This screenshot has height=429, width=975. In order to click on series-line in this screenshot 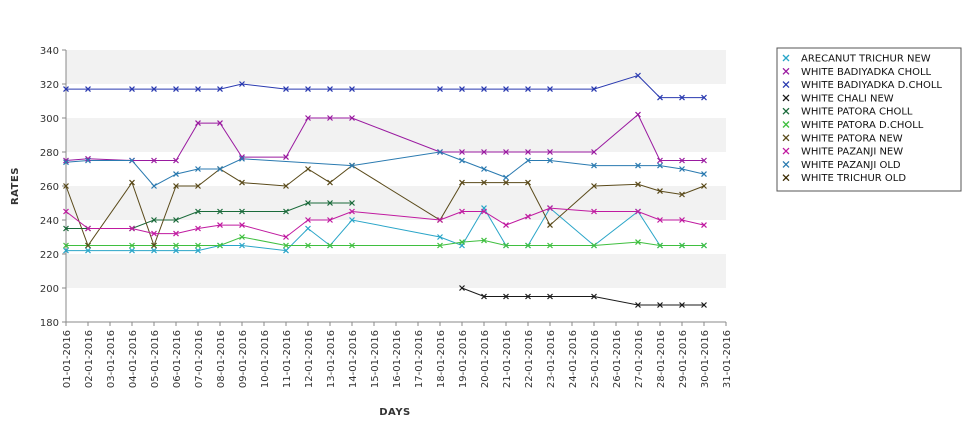, I will do `click(385, 169)`.